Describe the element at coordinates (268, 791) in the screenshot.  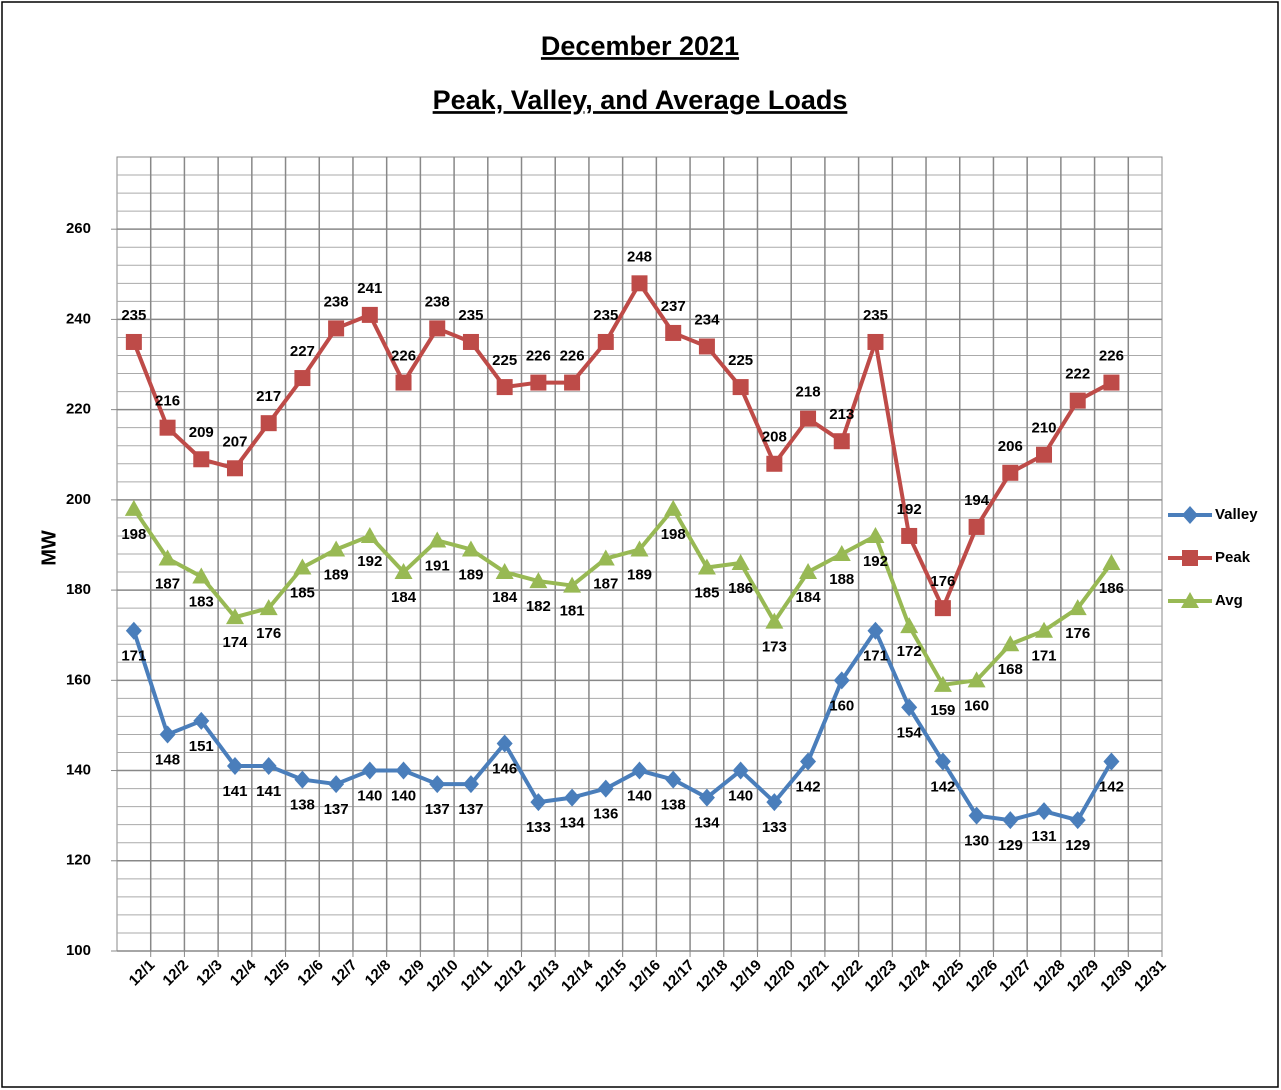
I see `data-label: 141` at that location.